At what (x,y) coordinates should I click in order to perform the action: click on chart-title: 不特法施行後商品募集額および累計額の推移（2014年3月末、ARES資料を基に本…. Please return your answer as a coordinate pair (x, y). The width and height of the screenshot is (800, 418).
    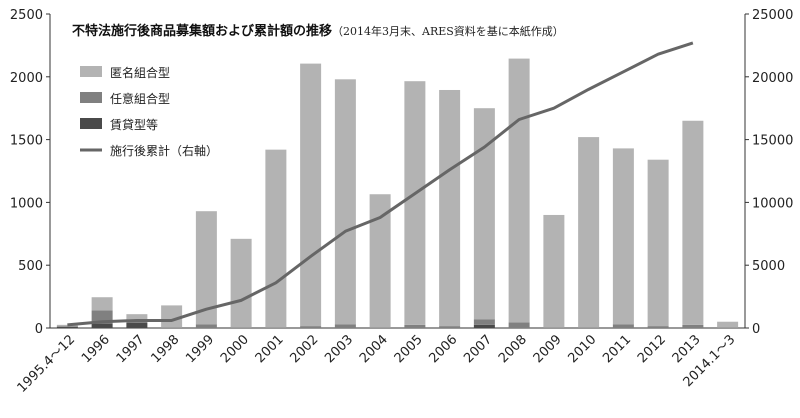
    Looking at the image, I should click on (318, 31).